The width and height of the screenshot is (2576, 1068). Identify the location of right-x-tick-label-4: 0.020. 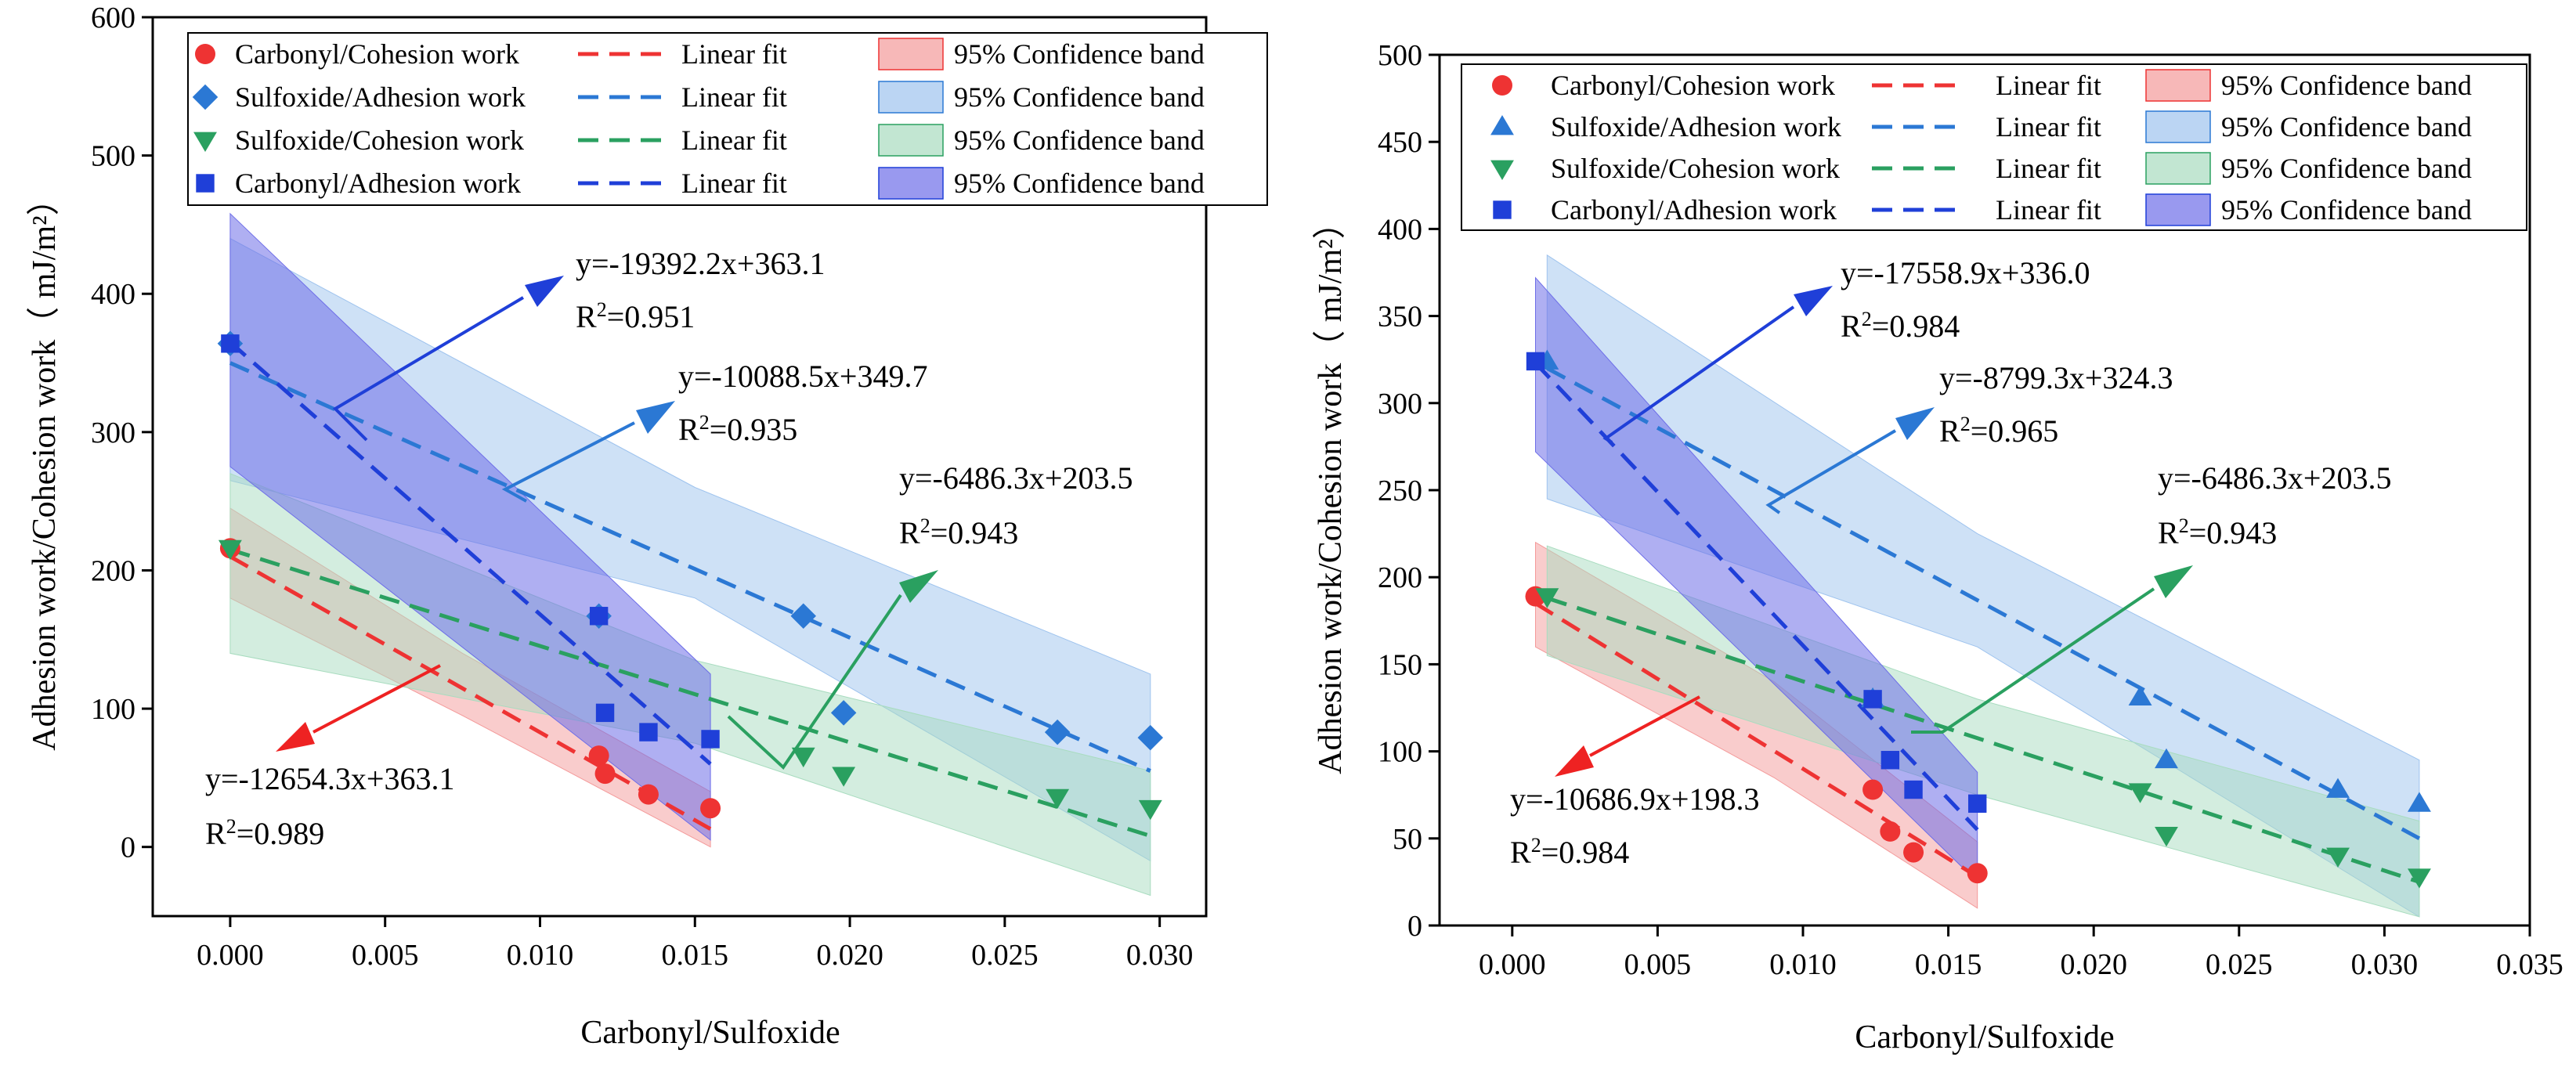
(2093, 964).